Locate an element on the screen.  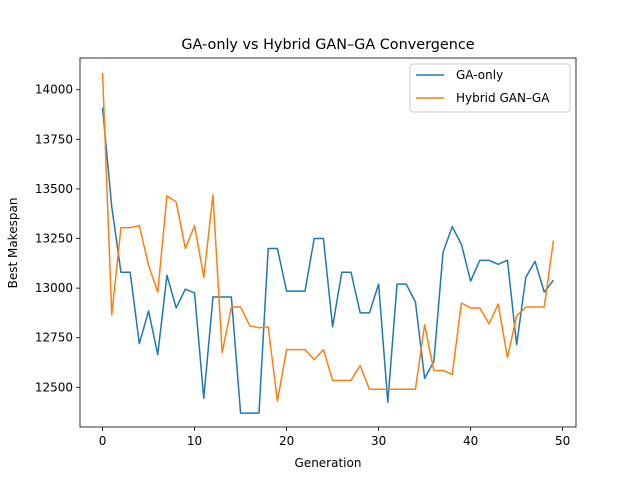
x-axis-label: Generation is located at coordinates (328, 463).